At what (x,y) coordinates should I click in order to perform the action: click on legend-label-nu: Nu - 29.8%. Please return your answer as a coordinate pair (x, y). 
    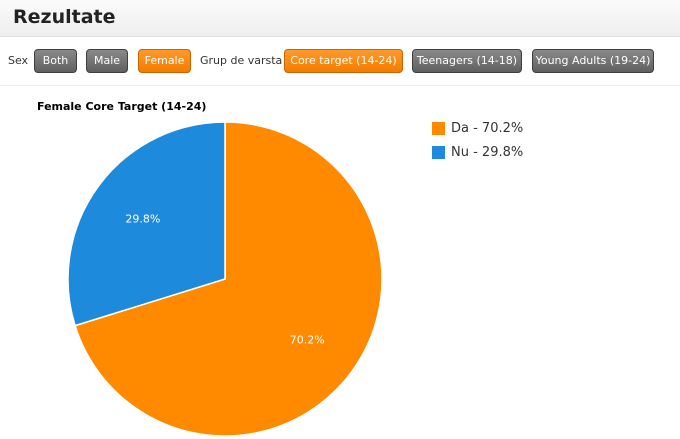
    Looking at the image, I should click on (487, 152).